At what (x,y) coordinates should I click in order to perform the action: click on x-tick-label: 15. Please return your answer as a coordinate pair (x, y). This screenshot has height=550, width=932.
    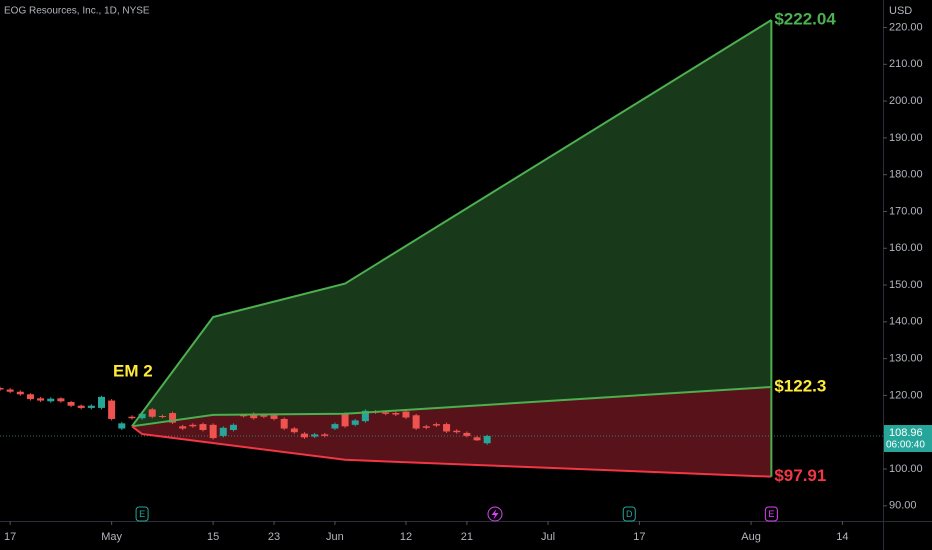
    Looking at the image, I should click on (213, 537).